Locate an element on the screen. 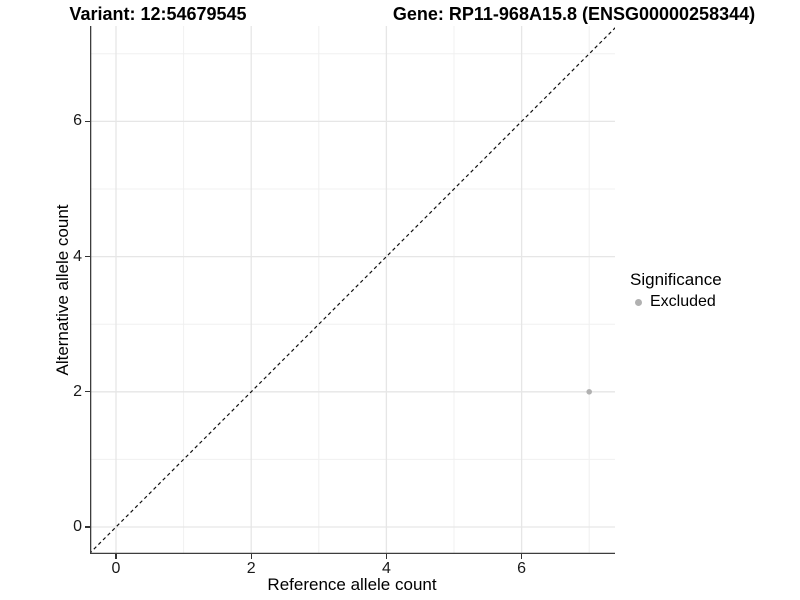 This screenshot has height=600, width=800. y-tick-label: 4 is located at coordinates (77, 256).